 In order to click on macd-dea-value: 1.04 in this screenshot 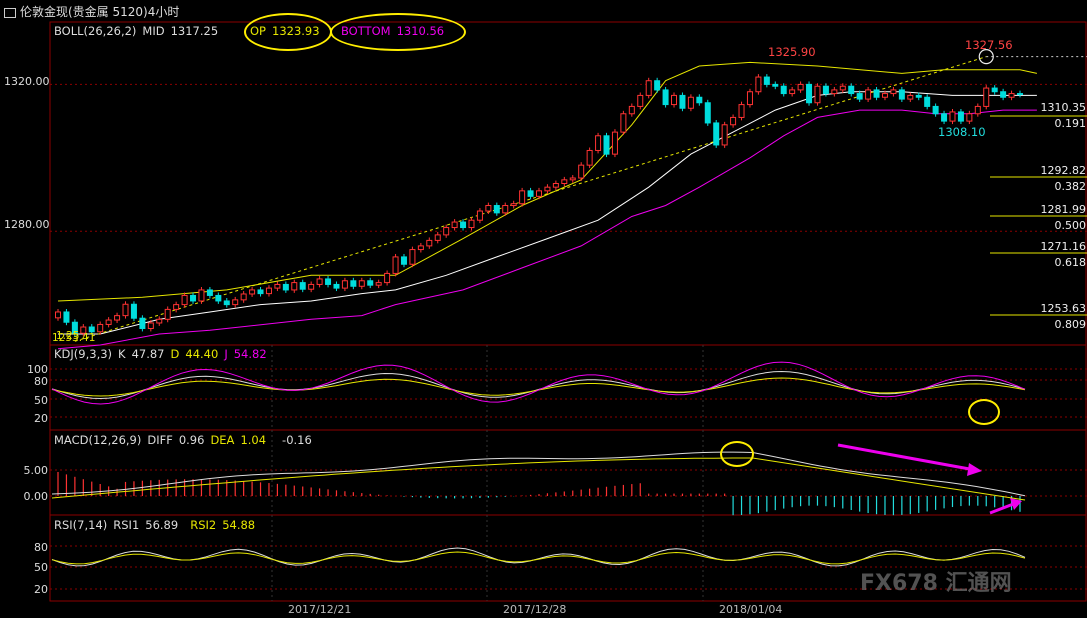, I will do `click(253, 440)`.